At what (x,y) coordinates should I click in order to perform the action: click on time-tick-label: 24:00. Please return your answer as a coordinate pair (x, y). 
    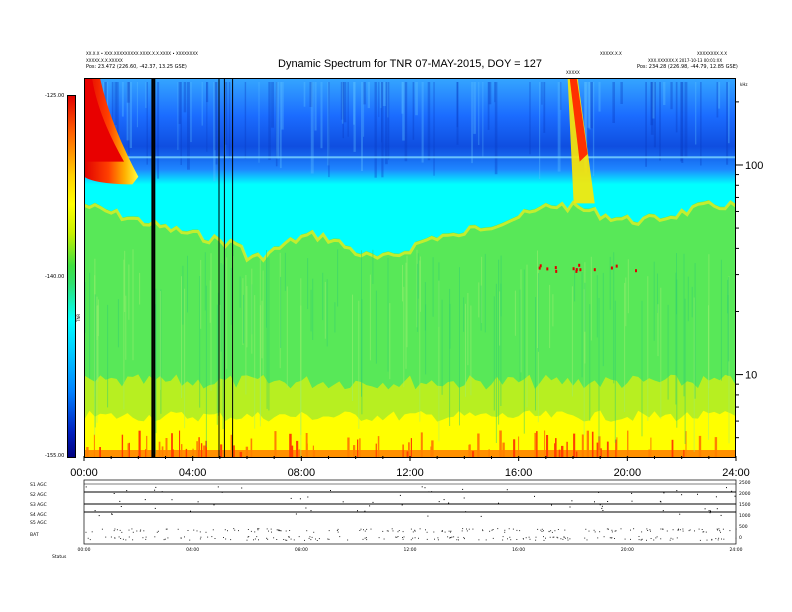
    Looking at the image, I should click on (736, 473).